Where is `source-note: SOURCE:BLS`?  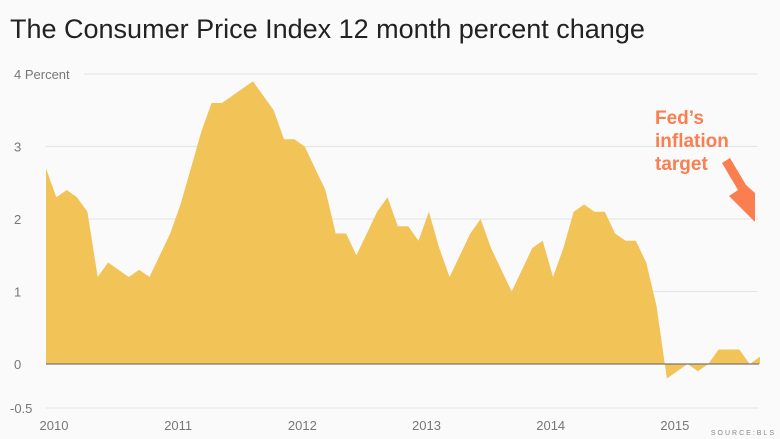 source-note: SOURCE:BLS is located at coordinates (743, 433).